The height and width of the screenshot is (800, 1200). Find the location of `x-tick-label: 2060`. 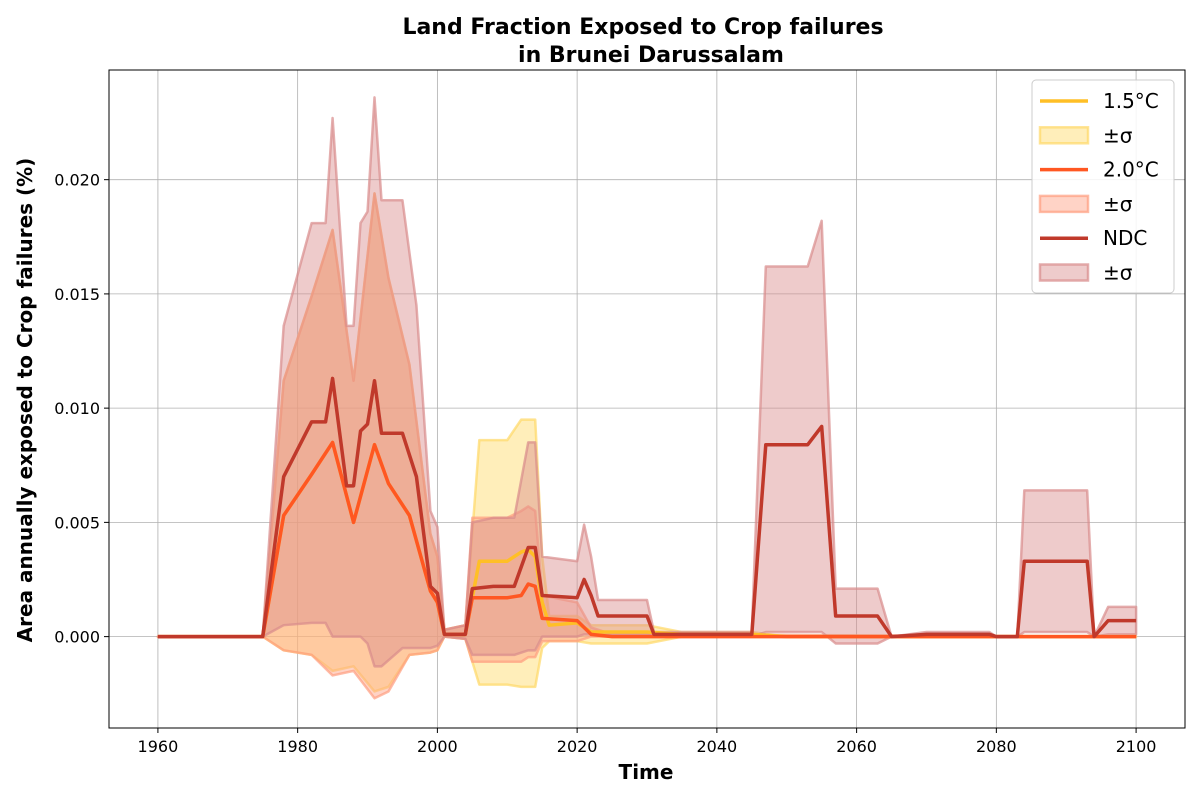

x-tick-label: 2060 is located at coordinates (856, 746).